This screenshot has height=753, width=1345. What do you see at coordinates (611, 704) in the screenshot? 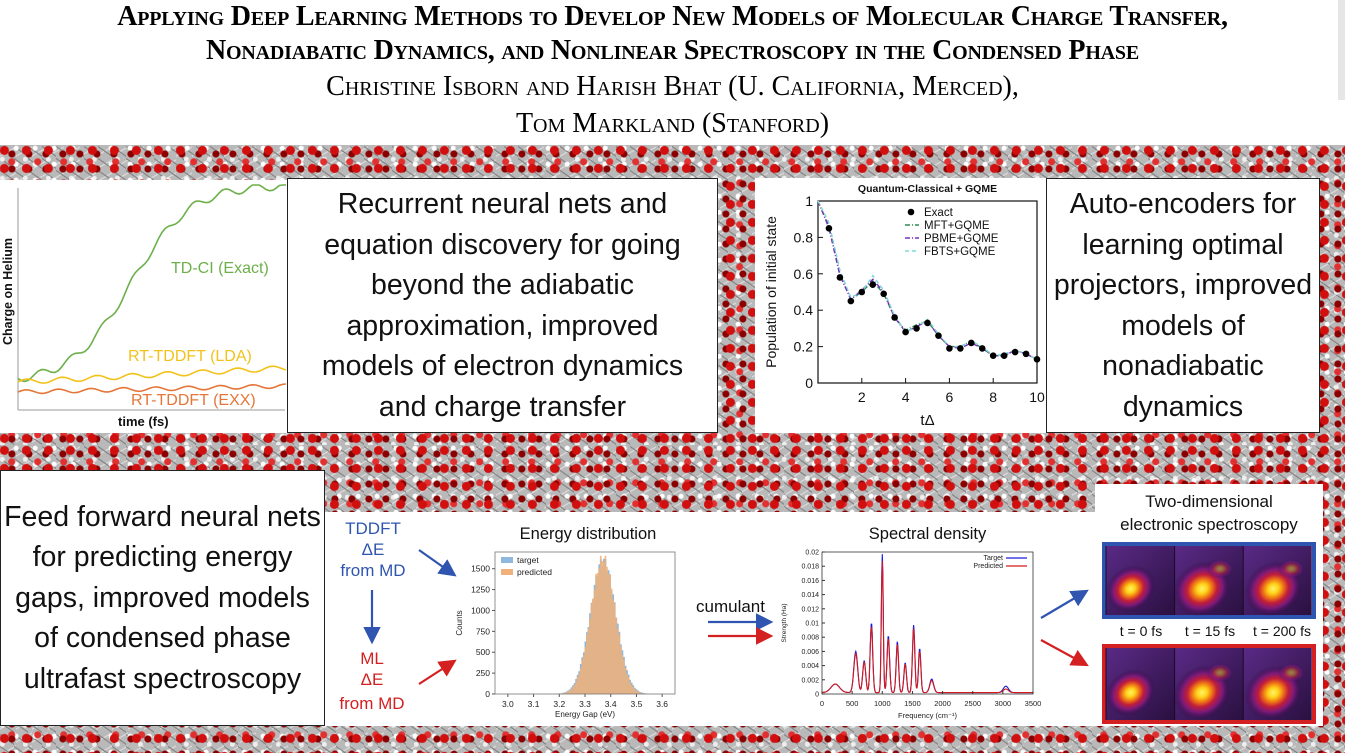
I see `energy-xtick-label: 3.4` at bounding box center [611, 704].